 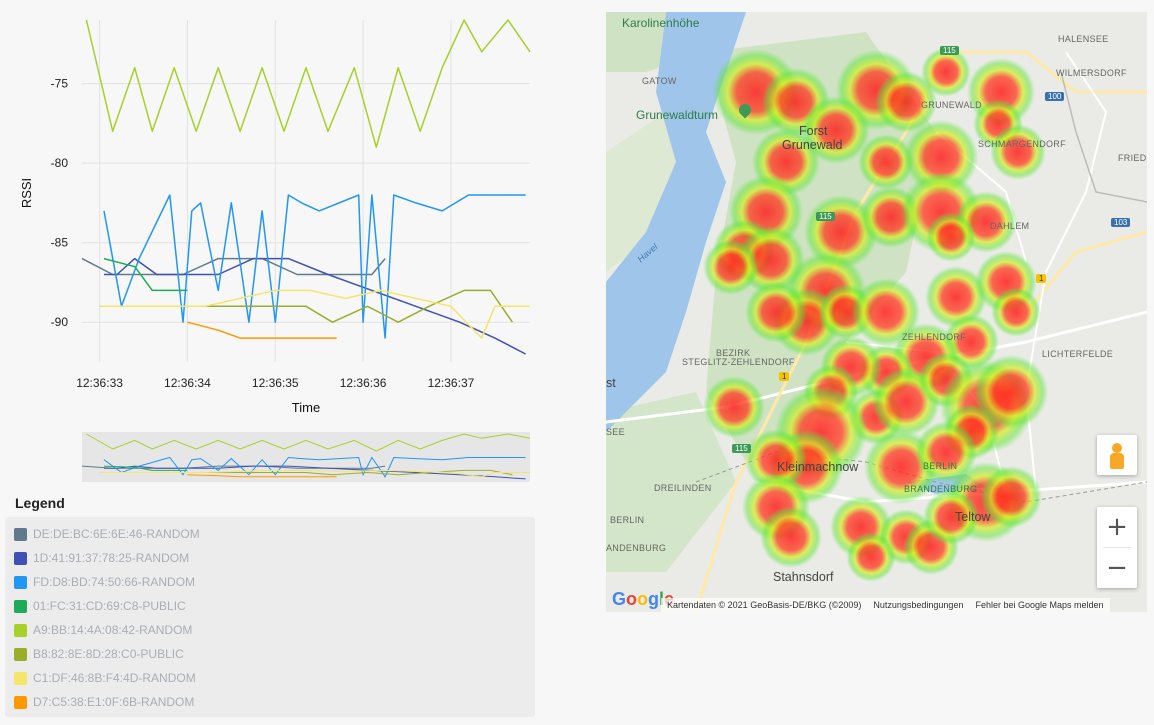 What do you see at coordinates (627, 520) in the screenshot?
I see `map-label-berlin-west: BERLIN` at bounding box center [627, 520].